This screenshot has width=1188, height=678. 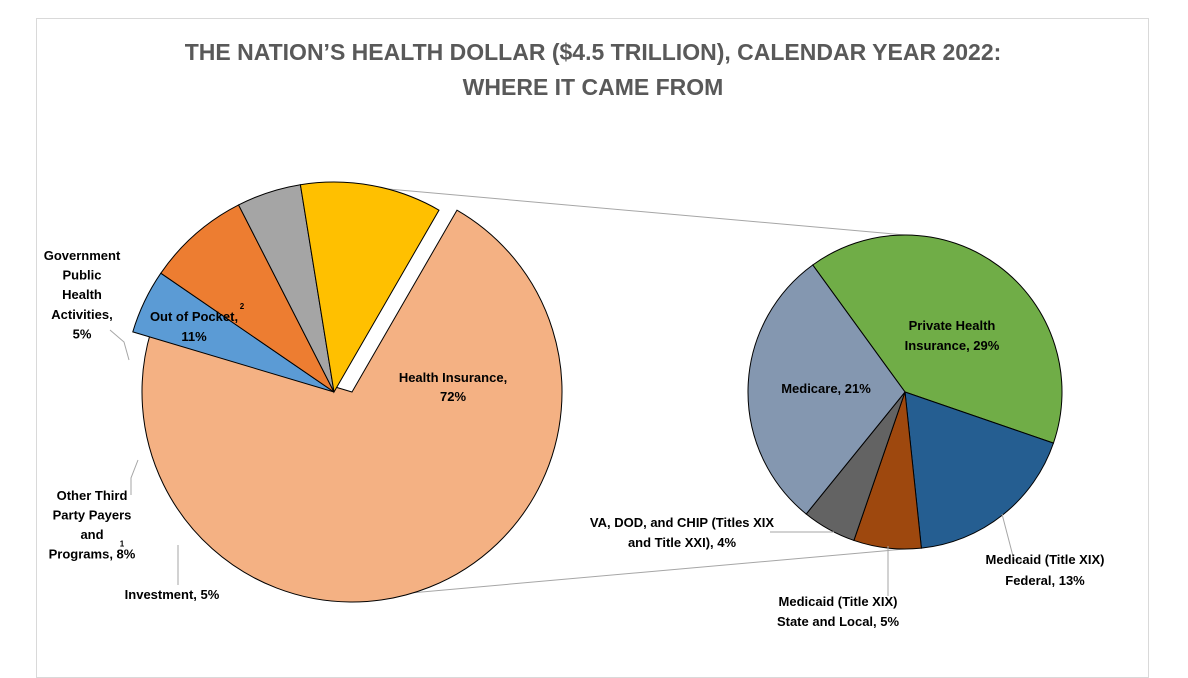 I want to click on secondary-pie, so click(x=905, y=392).